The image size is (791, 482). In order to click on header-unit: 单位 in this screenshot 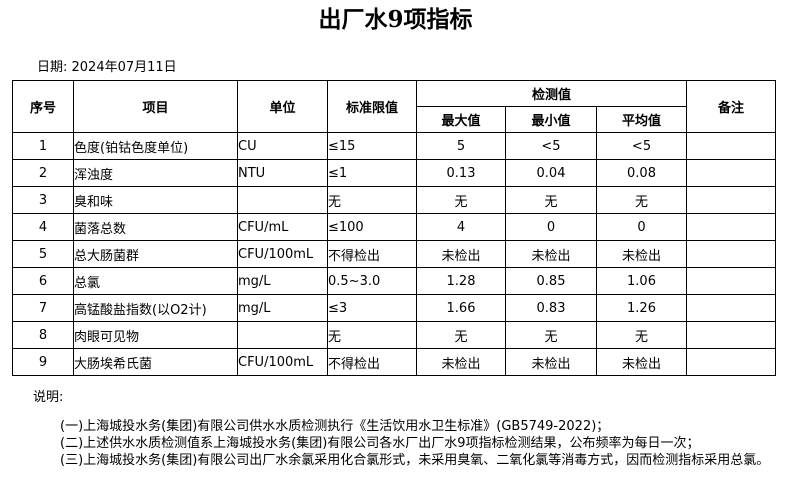, I will do `click(282, 106)`.